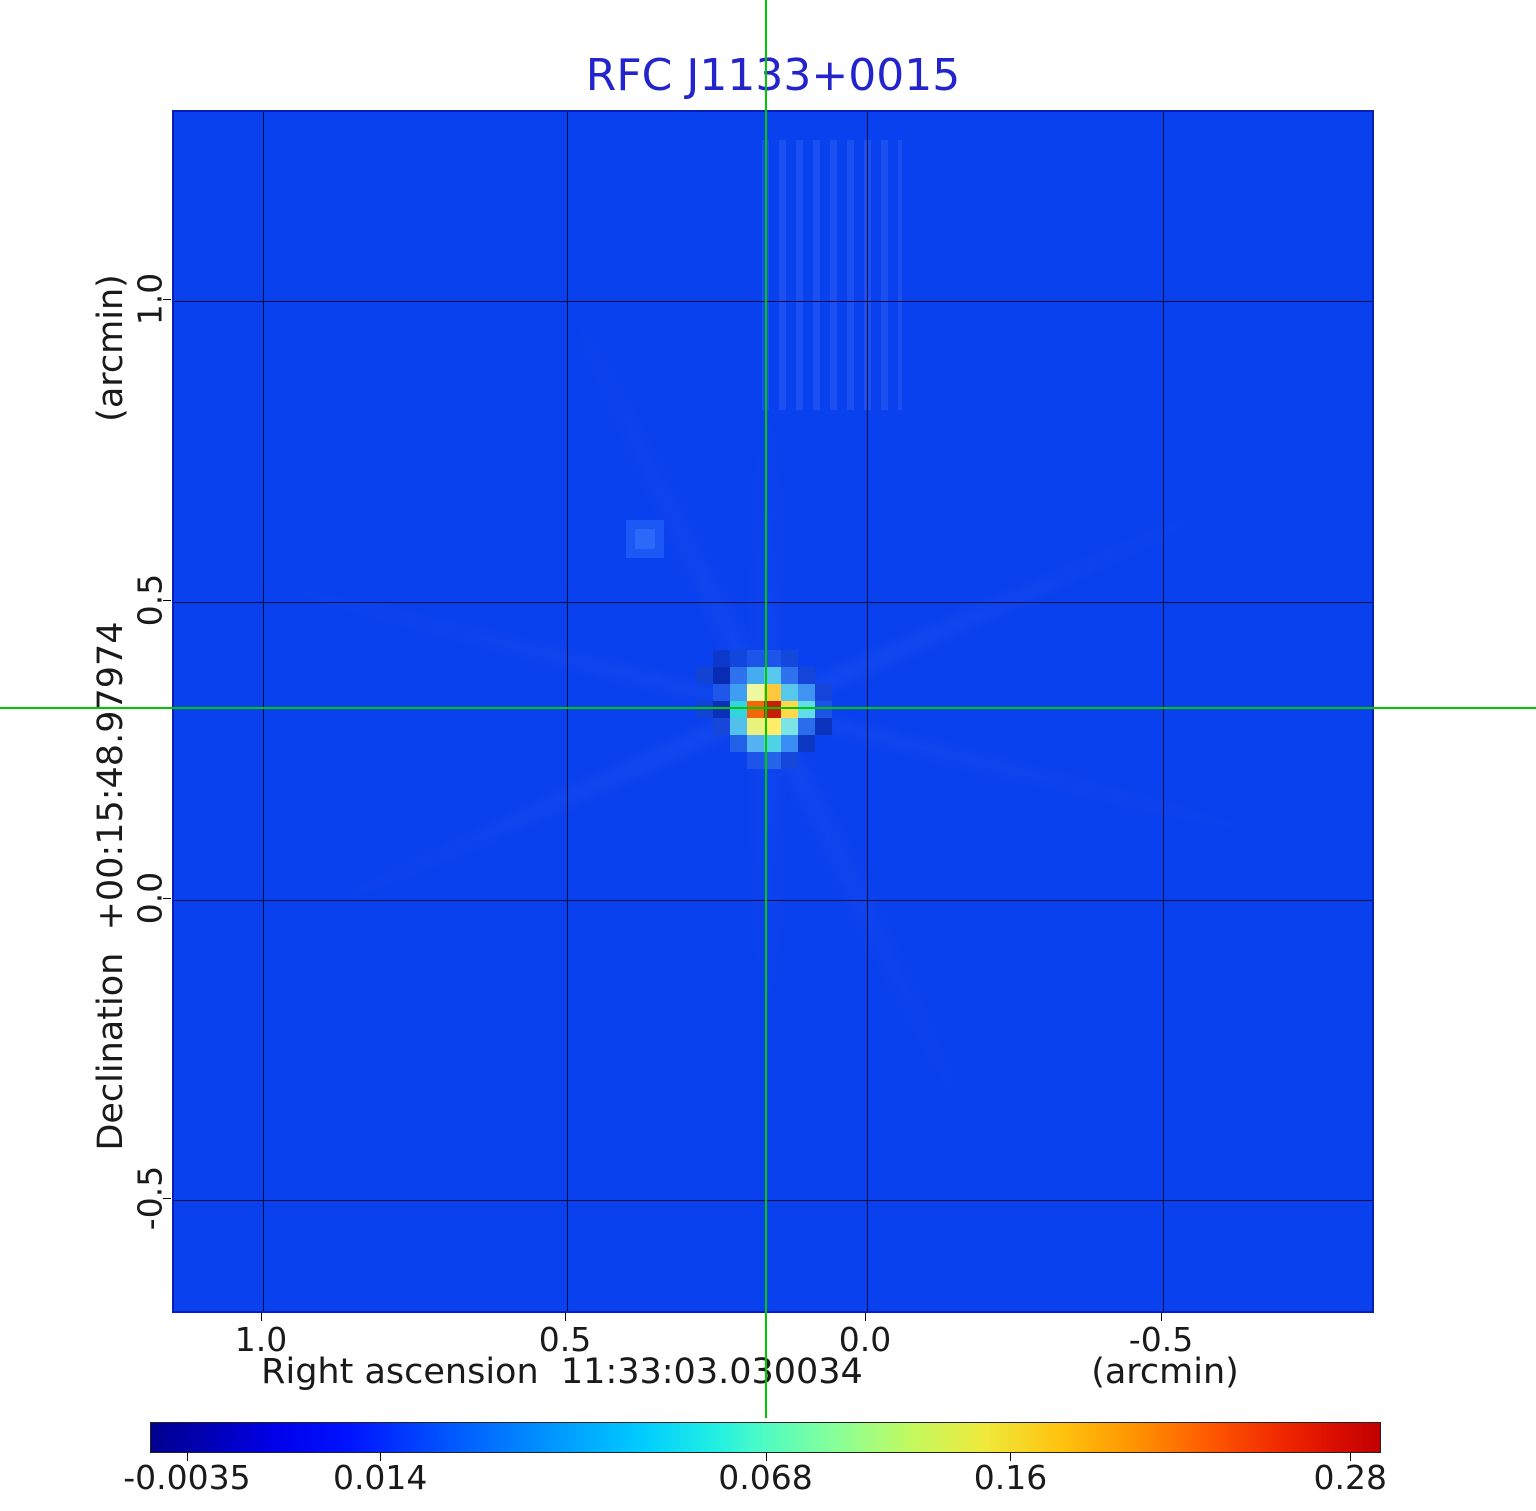  What do you see at coordinates (187, 1477) in the screenshot?
I see `colorbar-tick-label: -0.0035` at bounding box center [187, 1477].